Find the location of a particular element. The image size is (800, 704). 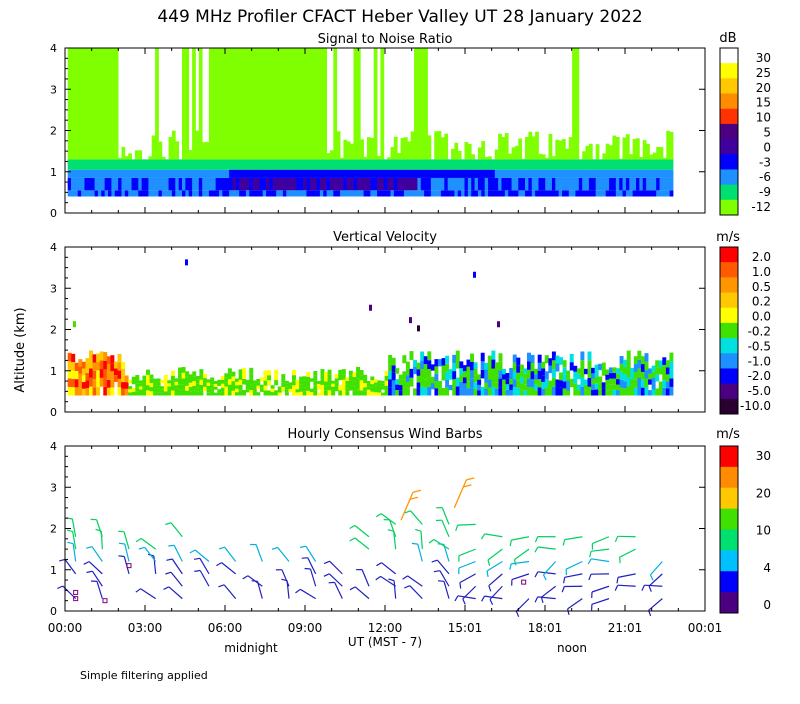

wind-barb-staff is located at coordinates (443, 567).